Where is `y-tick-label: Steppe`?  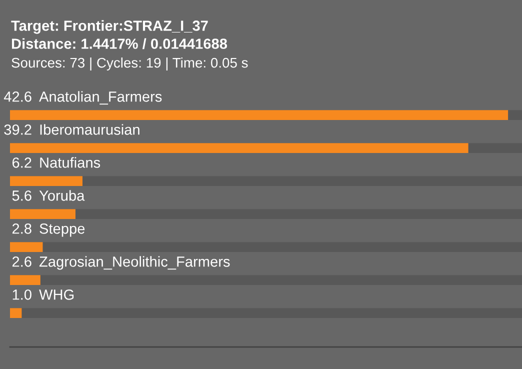 y-tick-label: Steppe is located at coordinates (62, 230).